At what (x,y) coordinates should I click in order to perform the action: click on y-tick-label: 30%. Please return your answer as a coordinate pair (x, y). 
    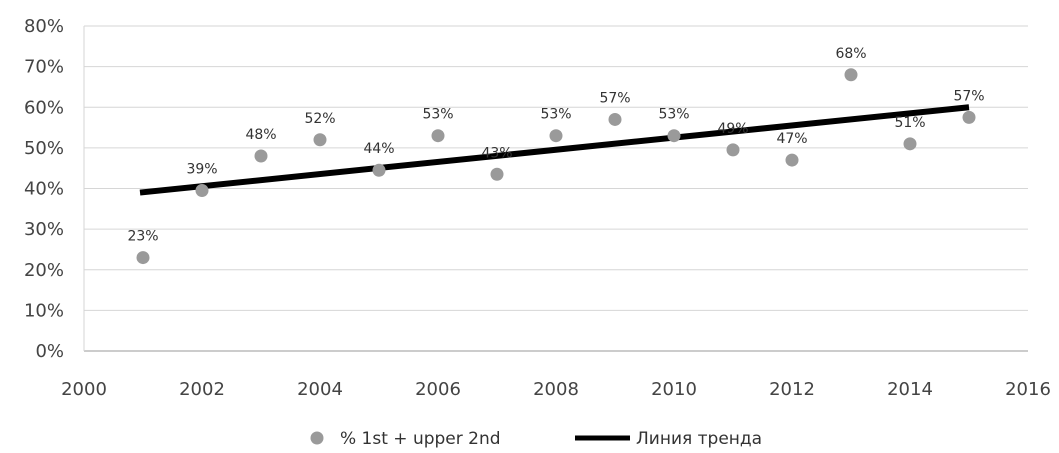
    Looking at the image, I should click on (44, 229).